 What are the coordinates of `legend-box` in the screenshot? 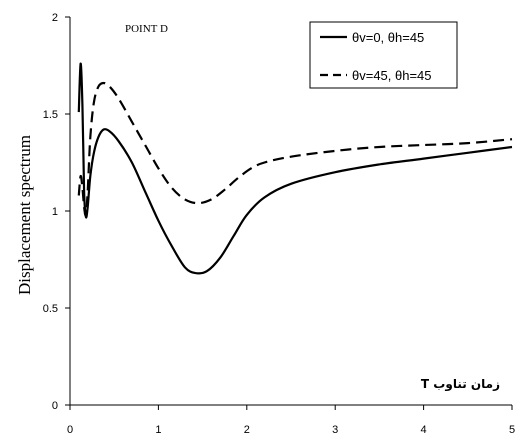 It's located at (383, 55).